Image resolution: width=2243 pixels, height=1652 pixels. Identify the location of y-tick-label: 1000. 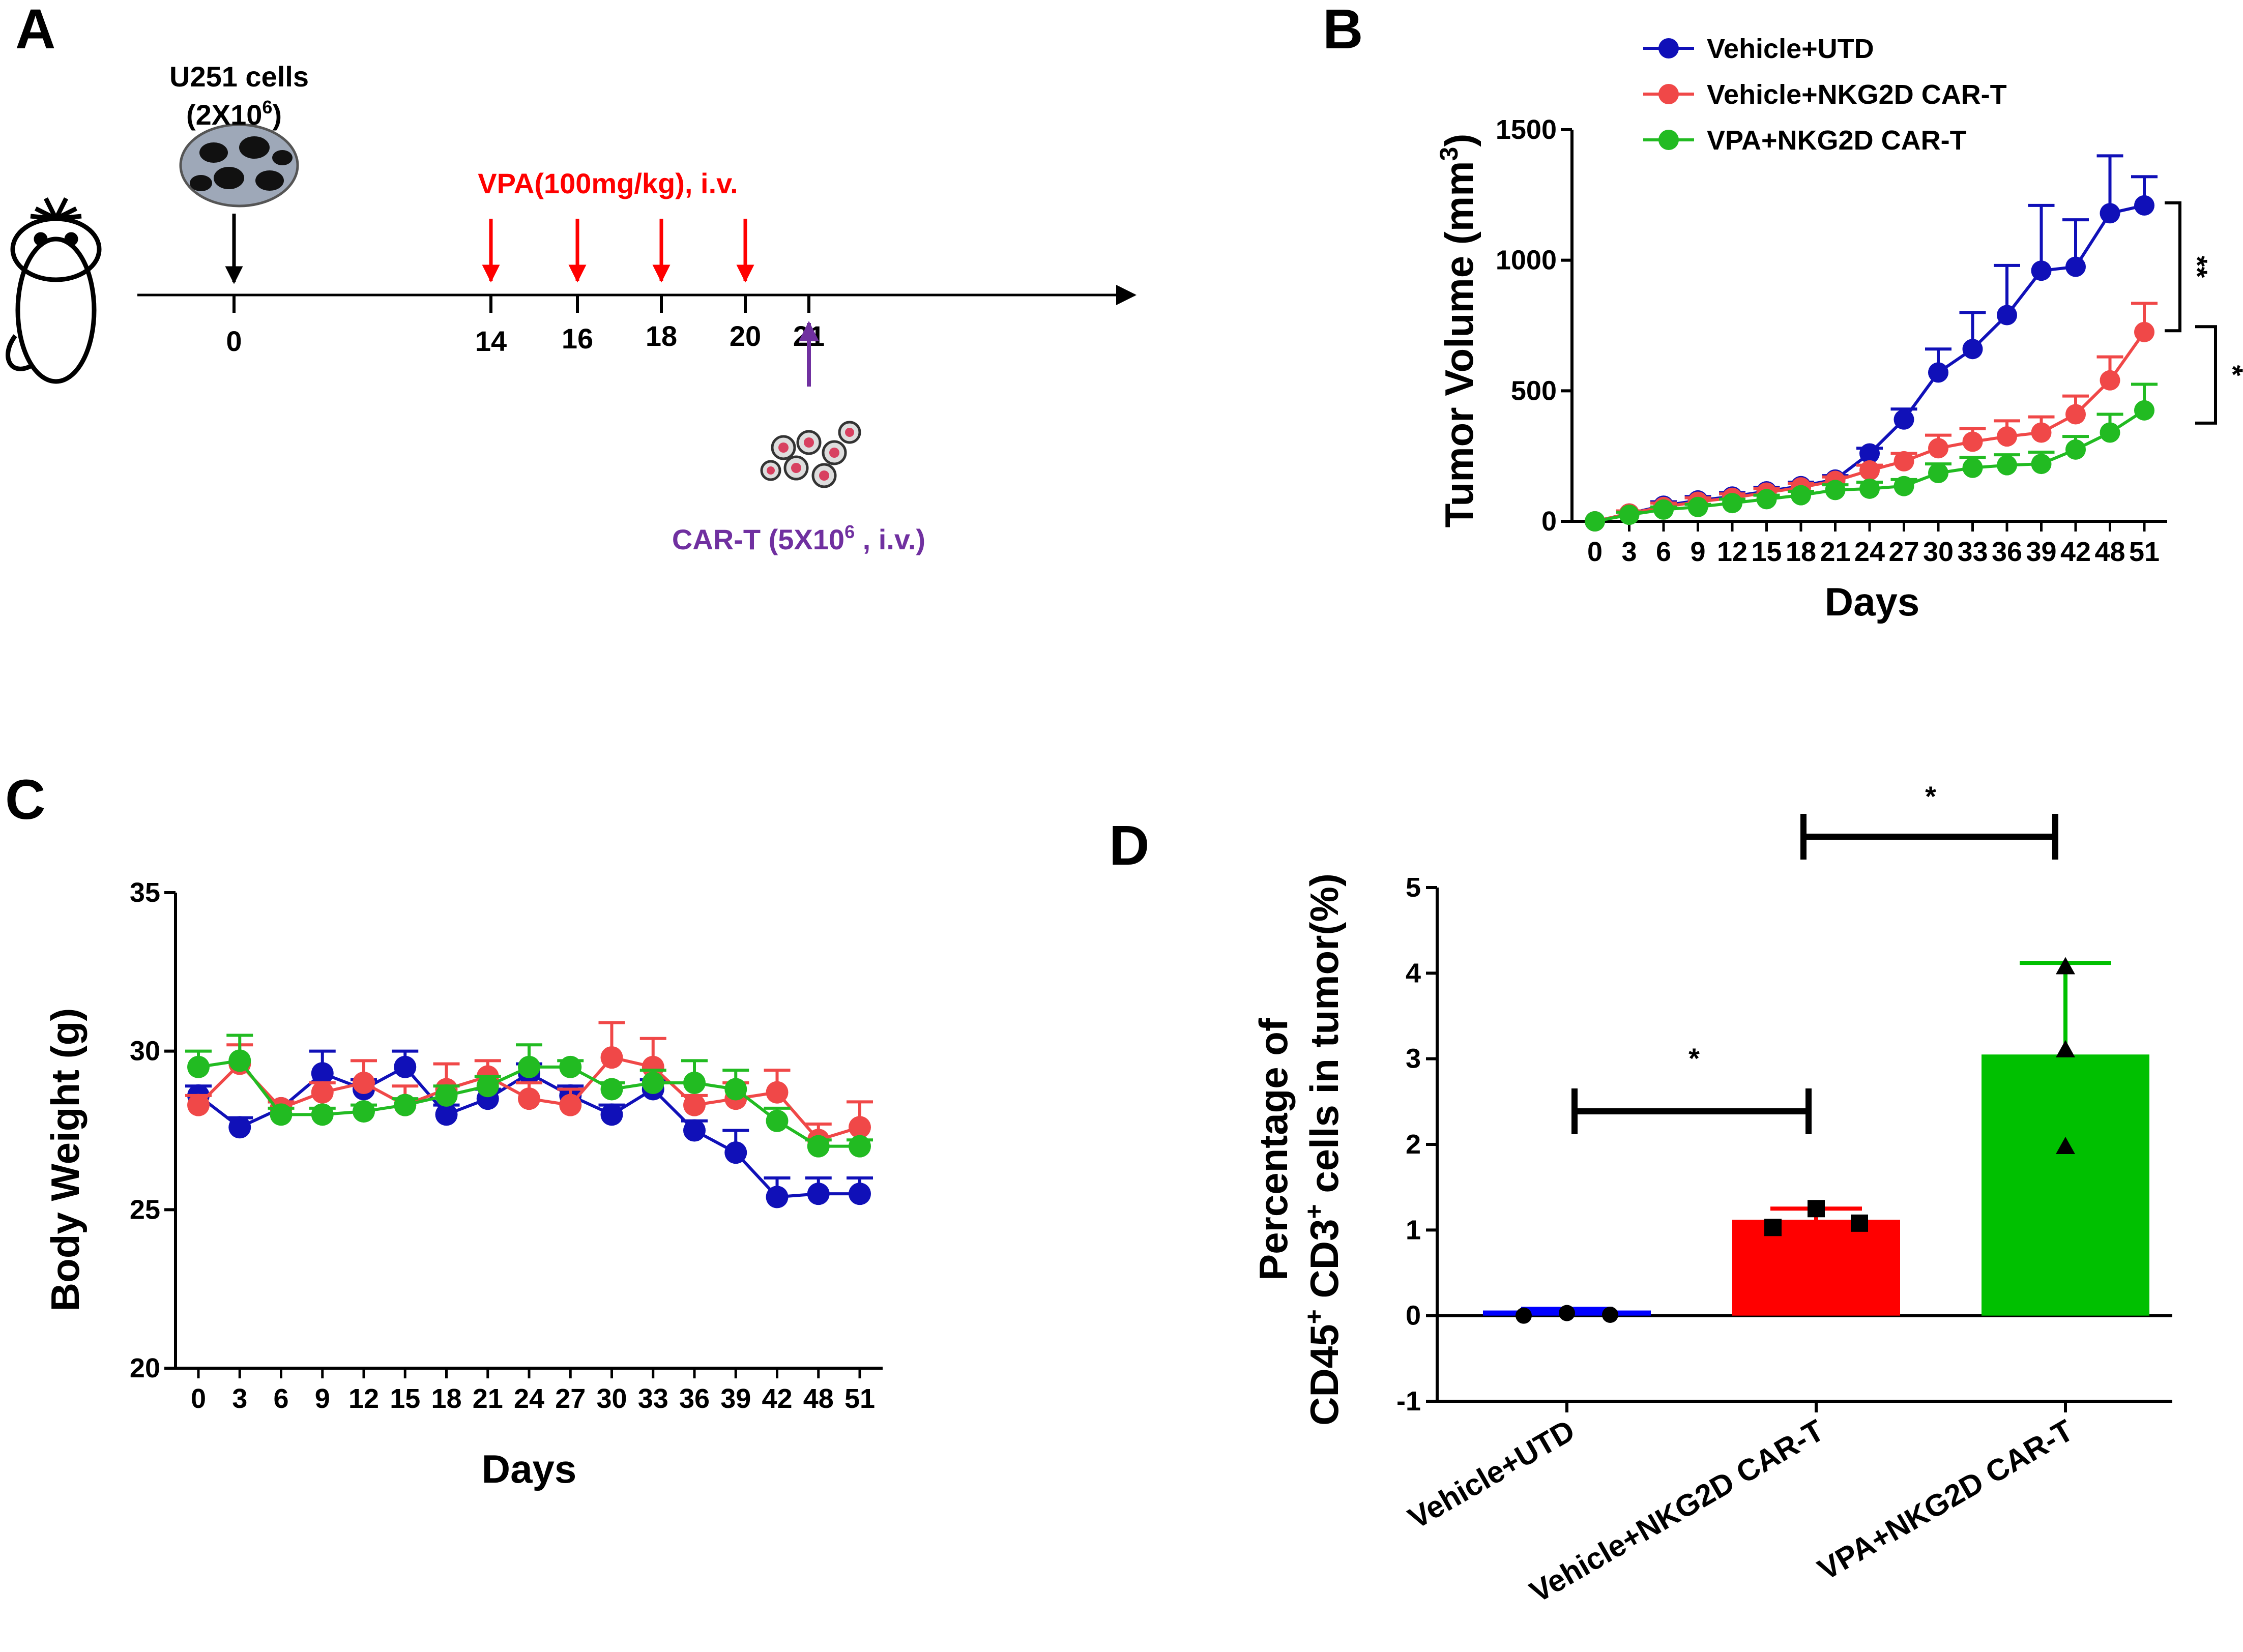
(1526, 260).